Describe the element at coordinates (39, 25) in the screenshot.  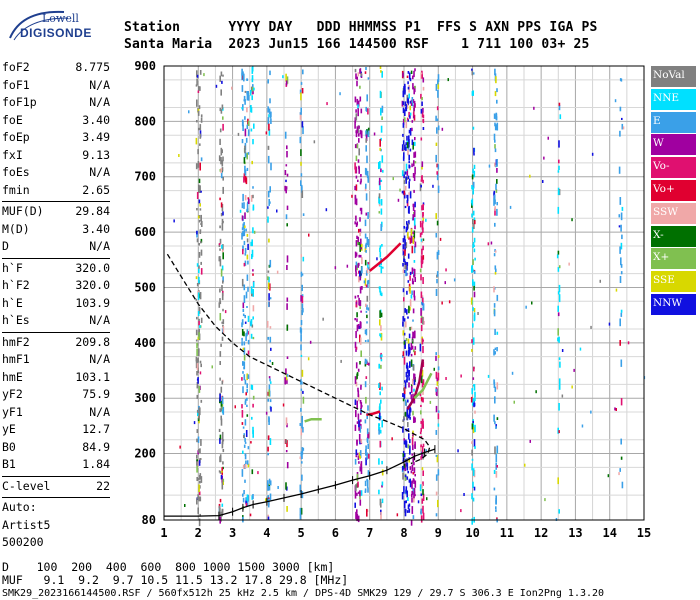
I see `logo-arc-icon` at that location.